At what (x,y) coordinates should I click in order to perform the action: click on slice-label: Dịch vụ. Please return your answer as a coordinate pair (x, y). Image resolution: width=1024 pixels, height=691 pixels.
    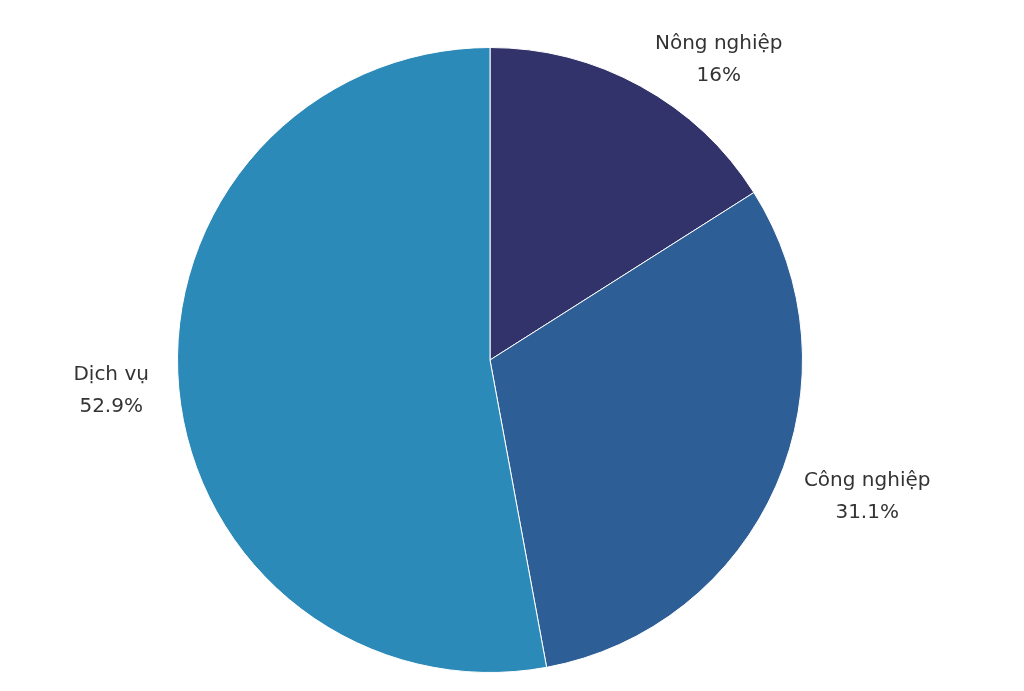
    Looking at the image, I should click on (111, 373).